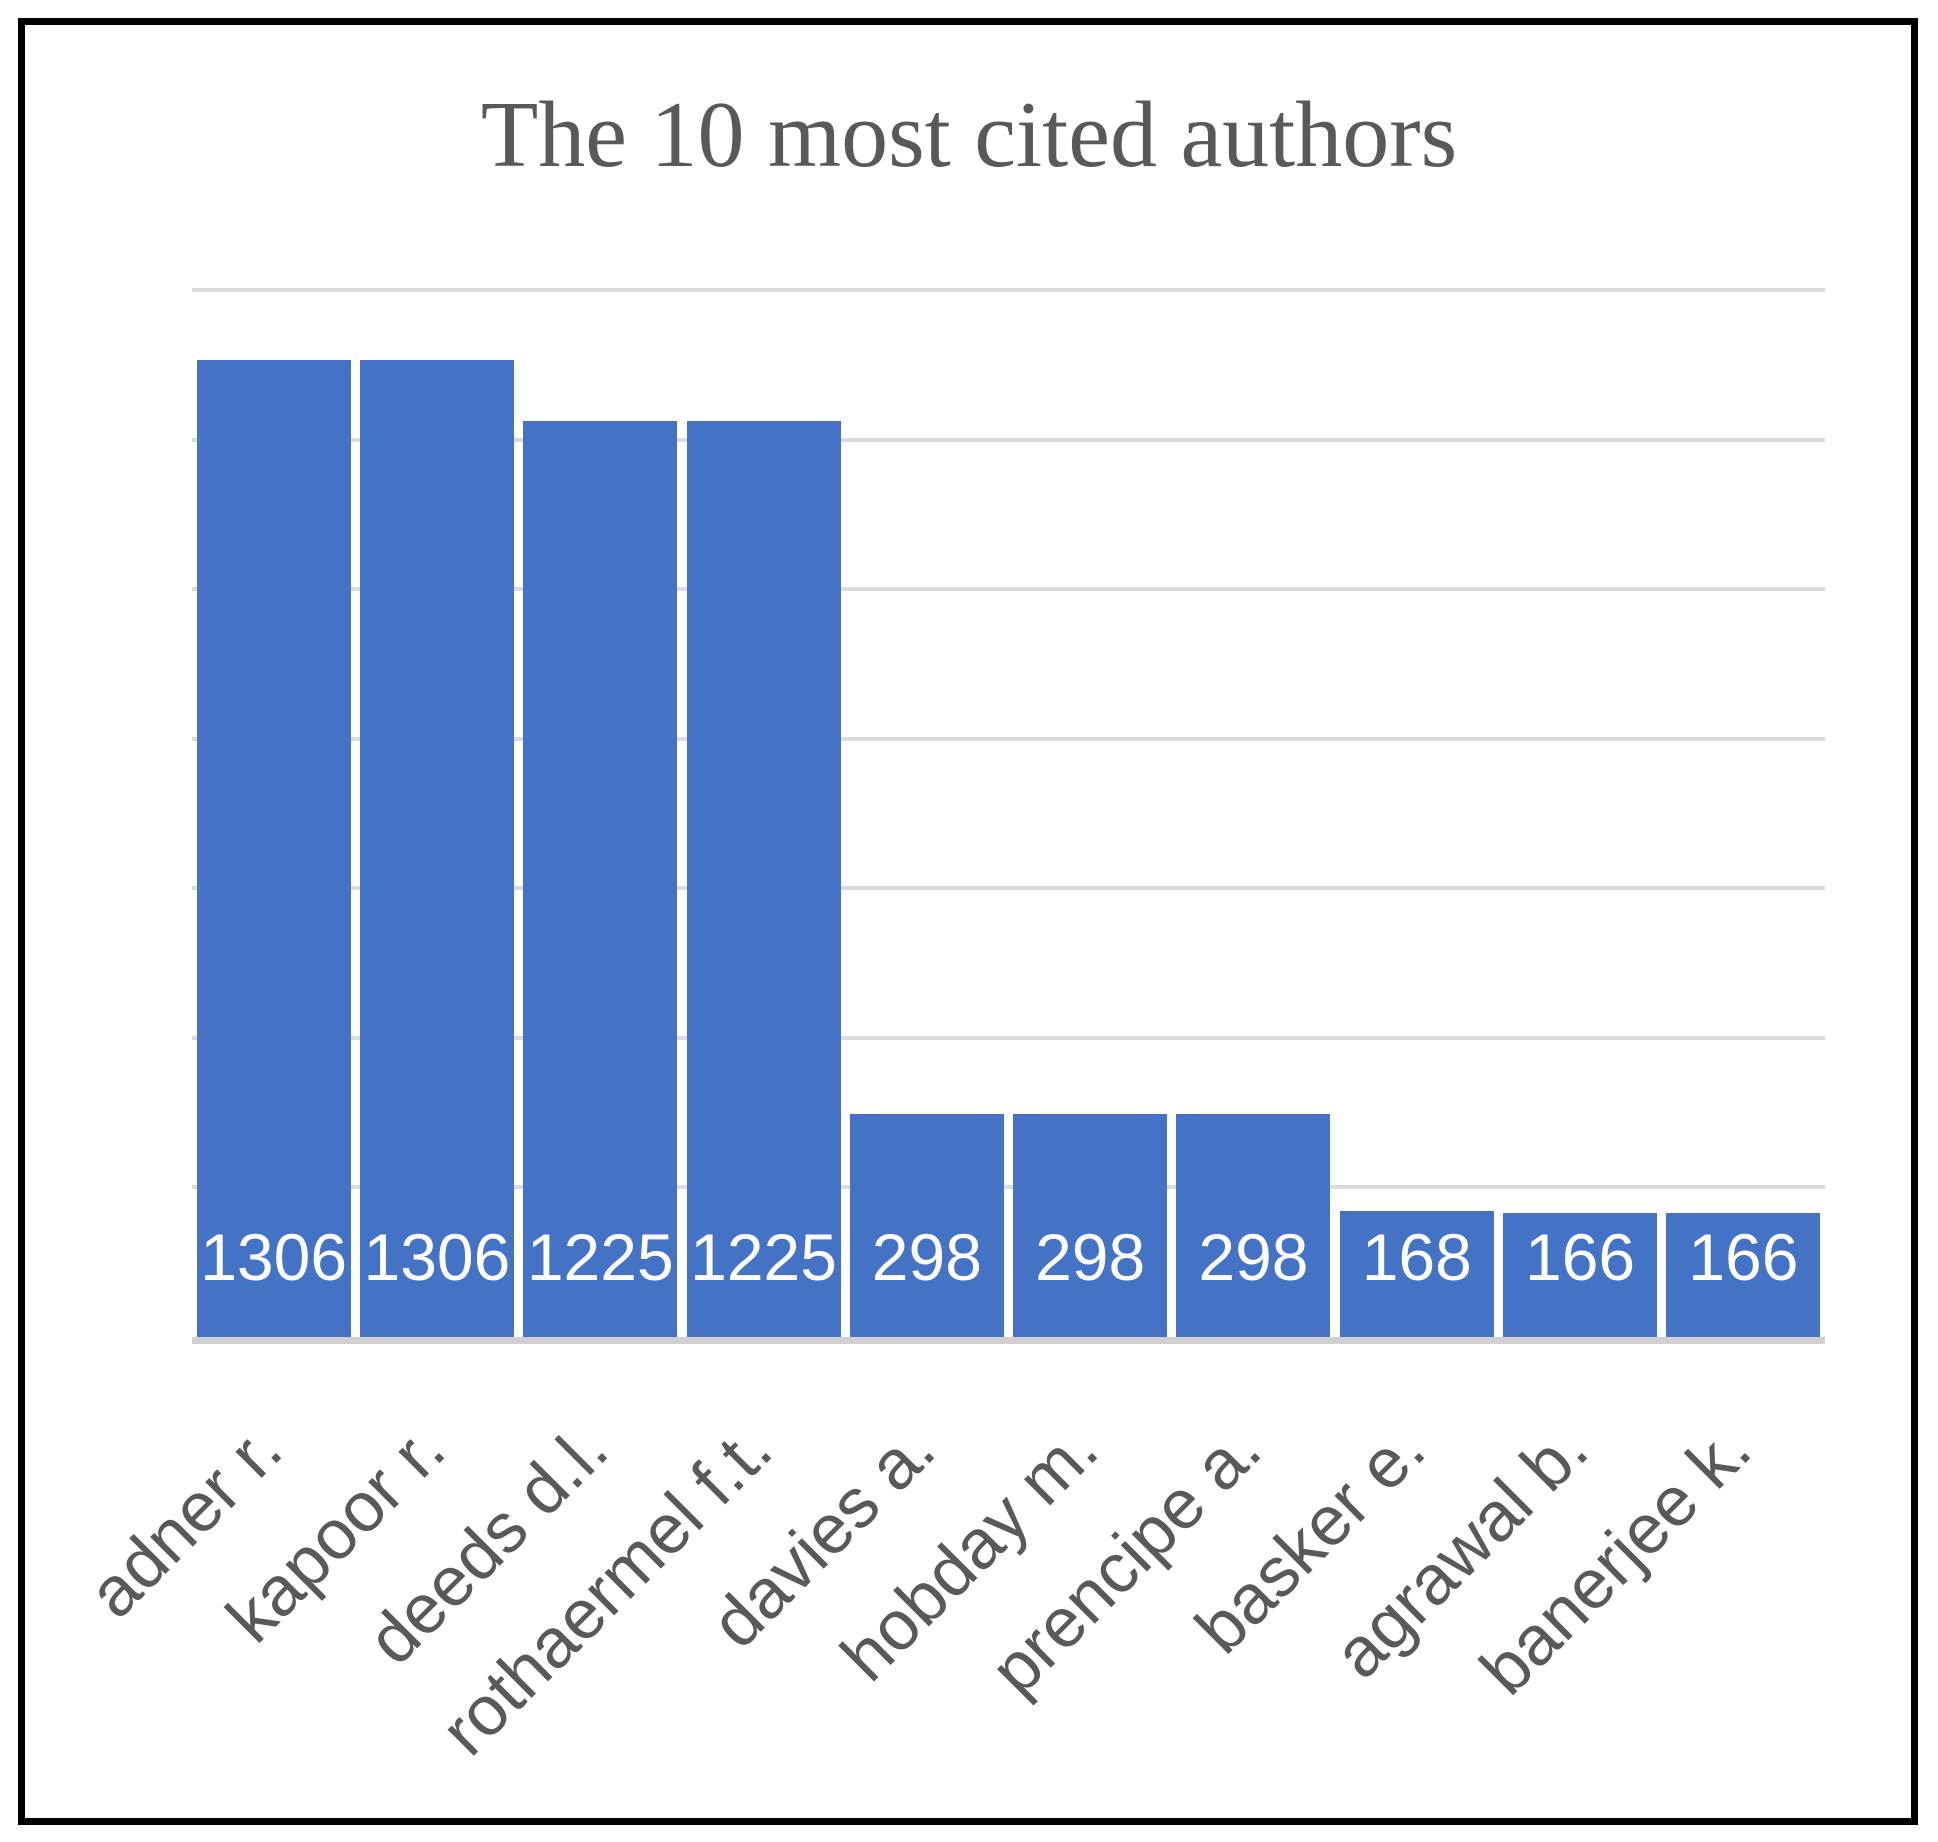  I want to click on data-label-kapoor r.: 1306, so click(437, 1257).